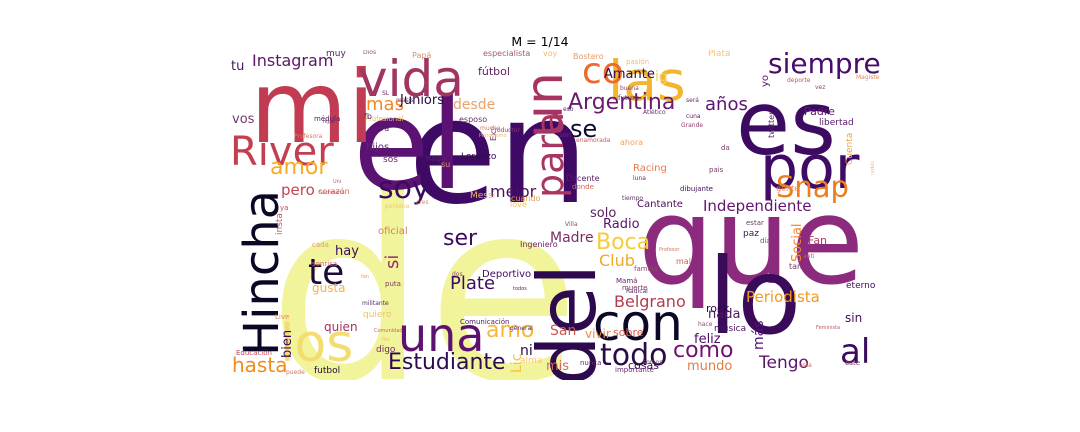 This screenshot has width=1080, height=432. I want to click on word-deporte: deporte, so click(799, 80).